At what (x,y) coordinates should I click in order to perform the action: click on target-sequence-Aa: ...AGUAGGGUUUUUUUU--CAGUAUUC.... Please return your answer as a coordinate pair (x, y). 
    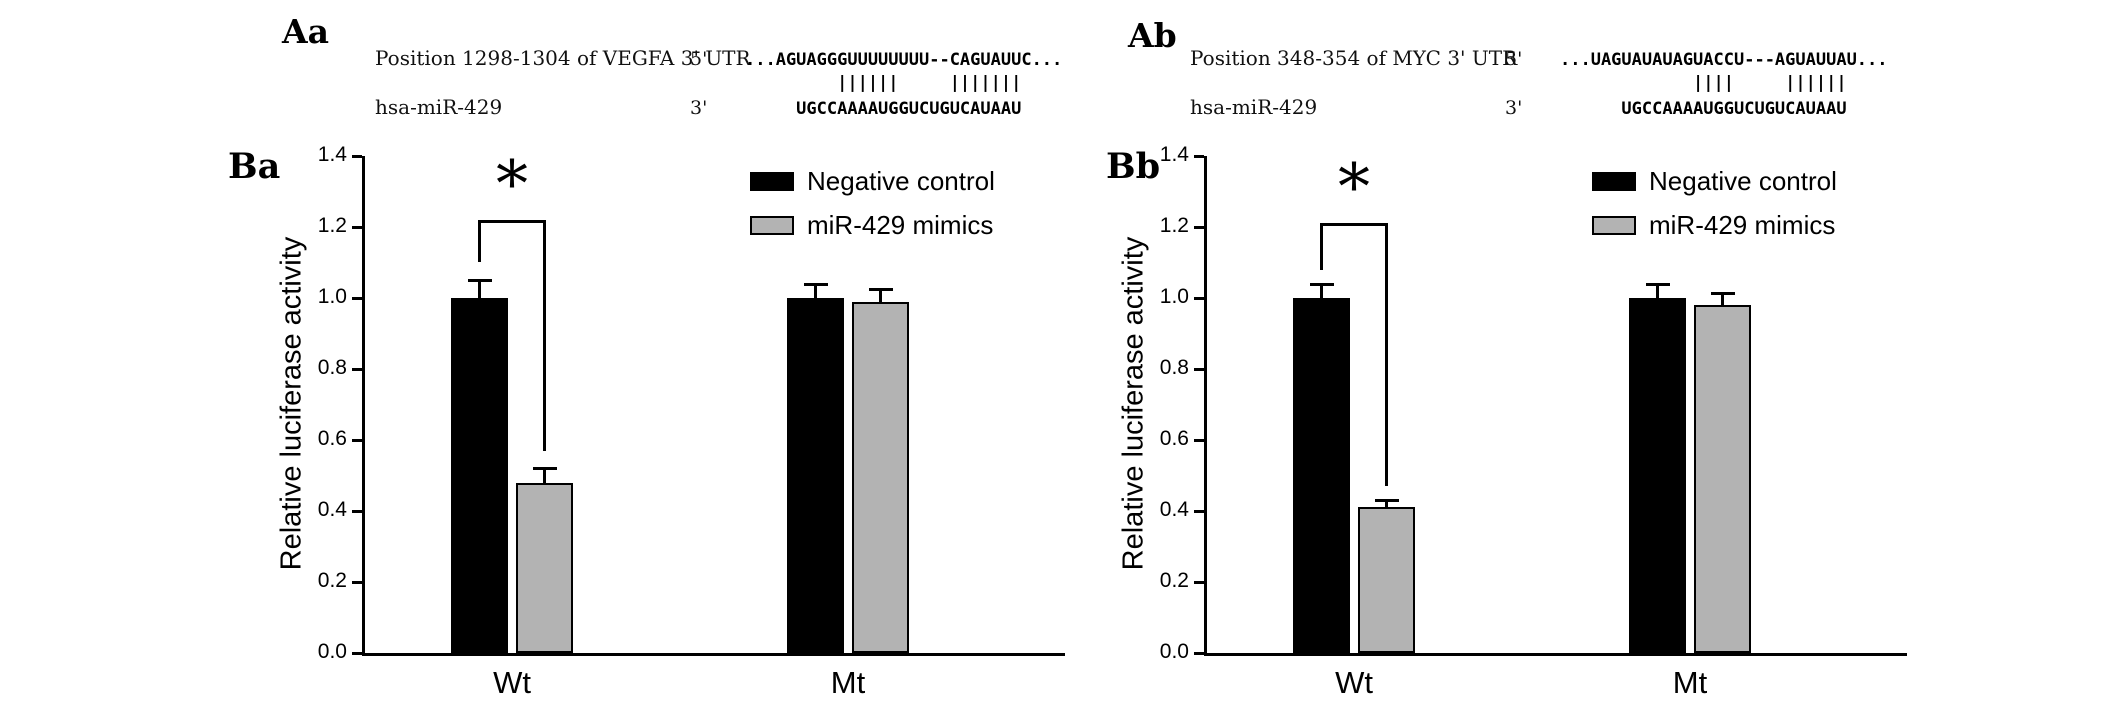
    Looking at the image, I should click on (904, 60).